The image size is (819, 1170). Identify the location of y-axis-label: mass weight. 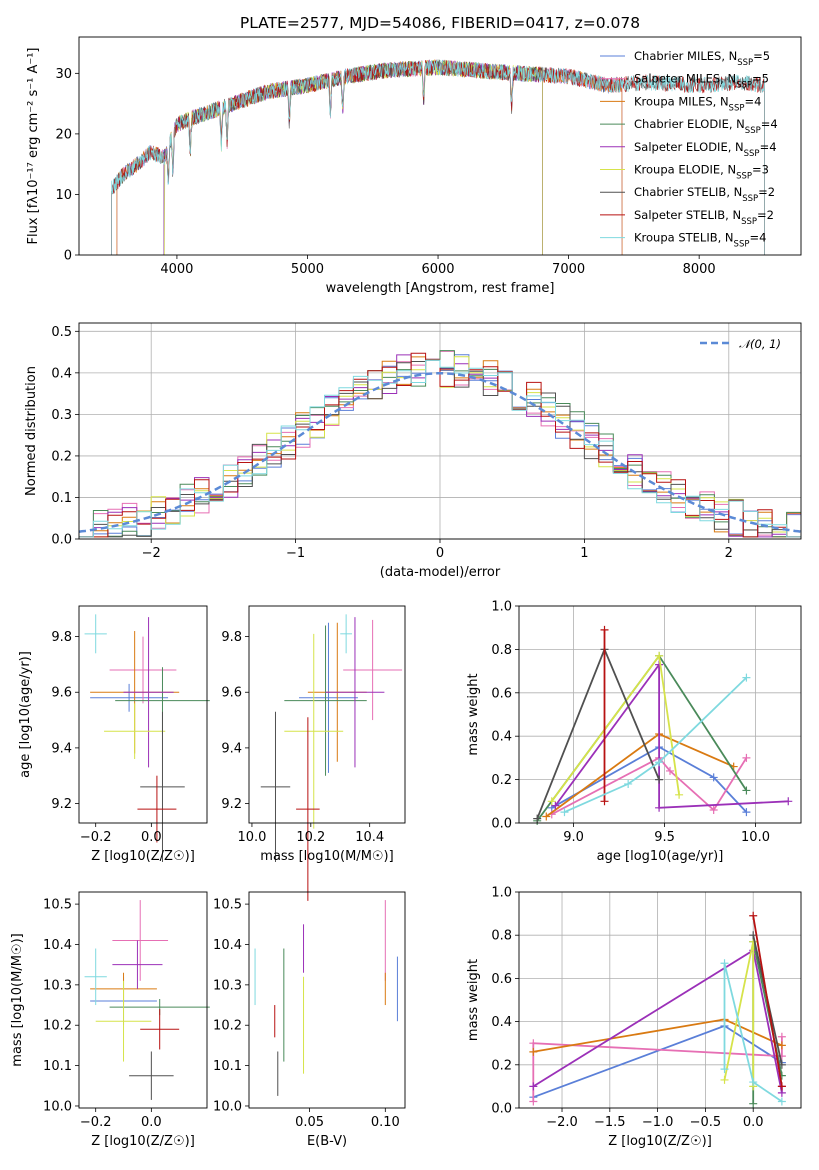
(473, 714).